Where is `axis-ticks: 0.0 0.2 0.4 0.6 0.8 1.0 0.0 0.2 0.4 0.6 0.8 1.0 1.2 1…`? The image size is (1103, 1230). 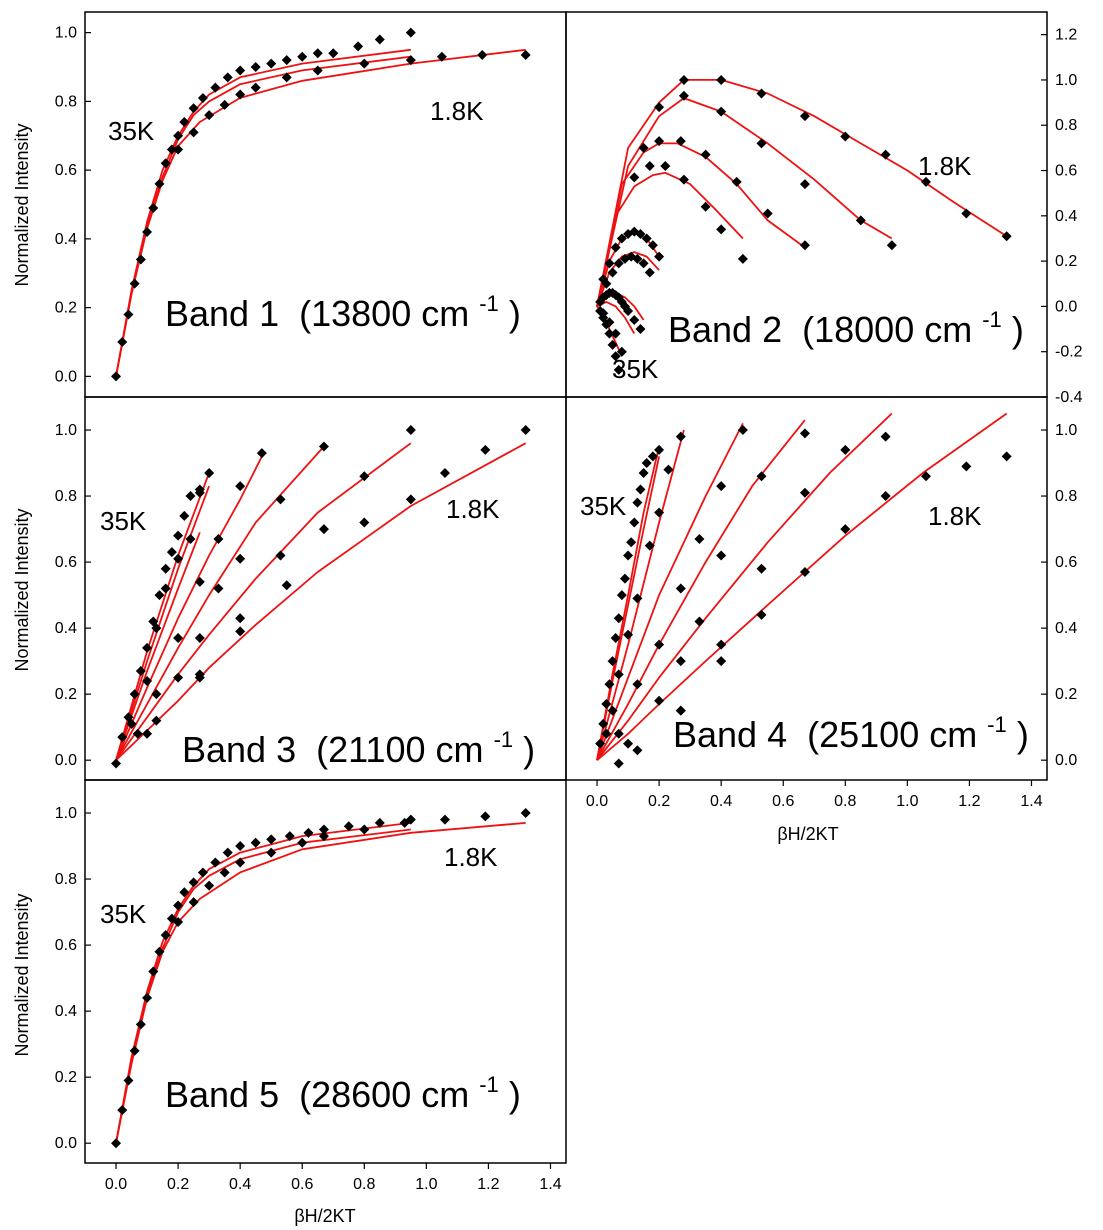
axis-ticks: 0.0 0.2 0.4 0.6 0.8 1.0 0.0 0.2 0.4 0.6 0.8 1.0 1.2 1… is located at coordinates (308, 999).